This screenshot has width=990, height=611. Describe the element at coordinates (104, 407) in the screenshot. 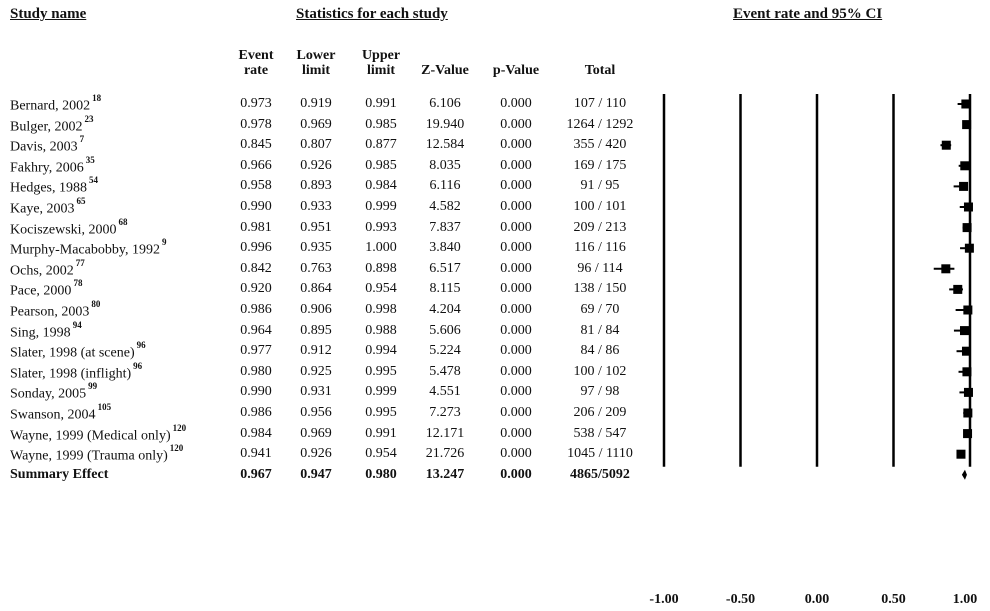

I see `reference-number: 105` at that location.